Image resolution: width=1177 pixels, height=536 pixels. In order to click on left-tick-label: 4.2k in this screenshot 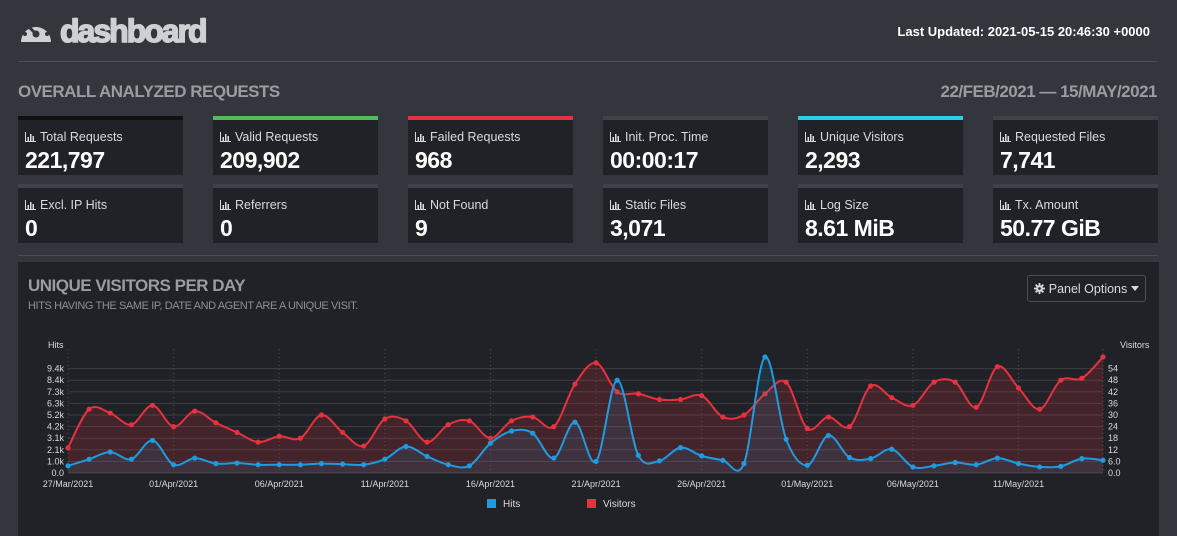, I will do `click(56, 427)`.